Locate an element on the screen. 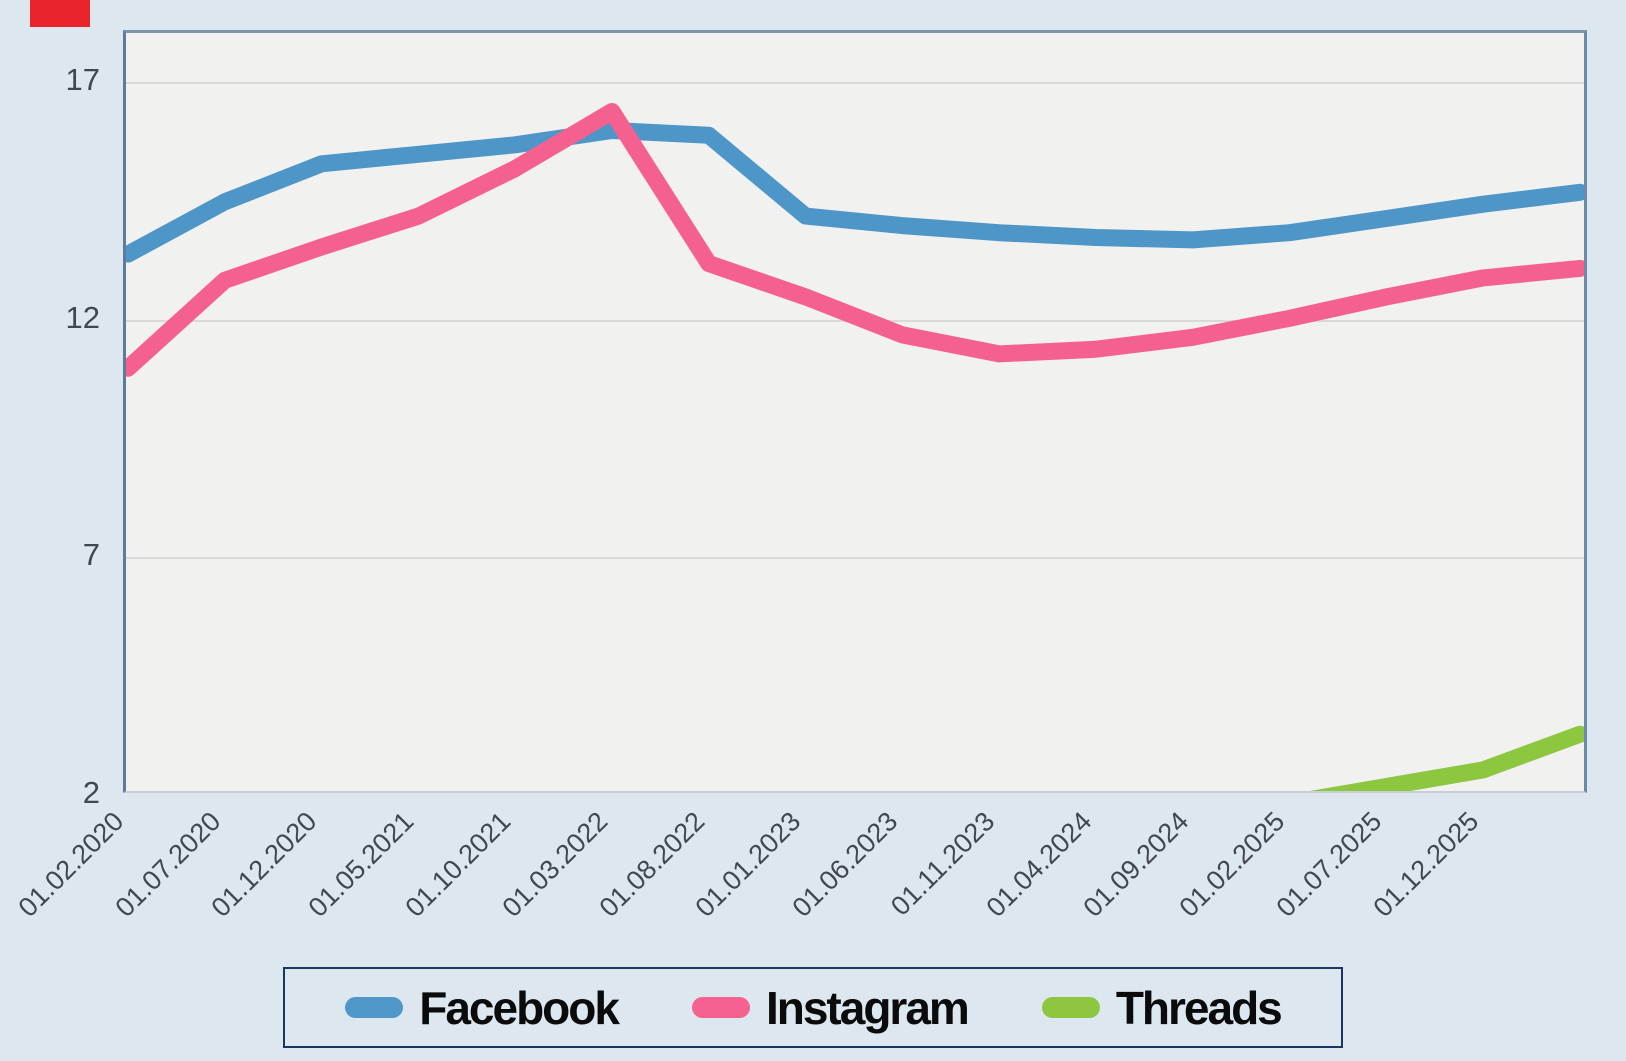 This screenshot has width=1626, height=1061. y-tick-label: 17 is located at coordinates (82, 79).